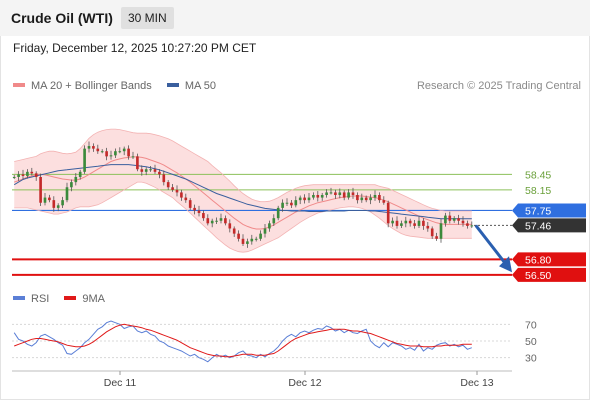  I want to click on legend-item-ma50: MA 50, so click(191, 86).